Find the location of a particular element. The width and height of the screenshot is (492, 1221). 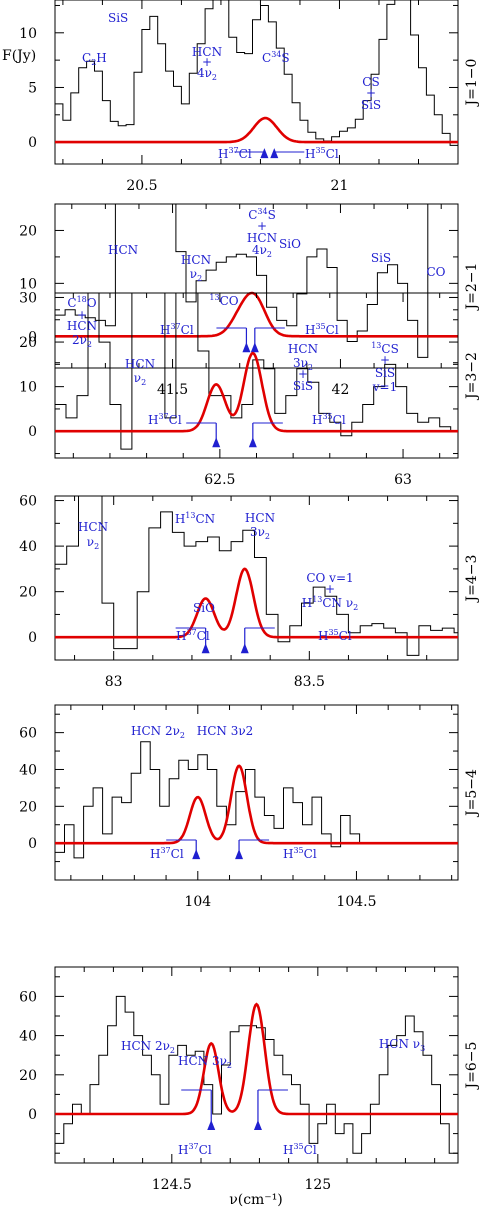

transition-label: J=2−1 is located at coordinates (472, 287).